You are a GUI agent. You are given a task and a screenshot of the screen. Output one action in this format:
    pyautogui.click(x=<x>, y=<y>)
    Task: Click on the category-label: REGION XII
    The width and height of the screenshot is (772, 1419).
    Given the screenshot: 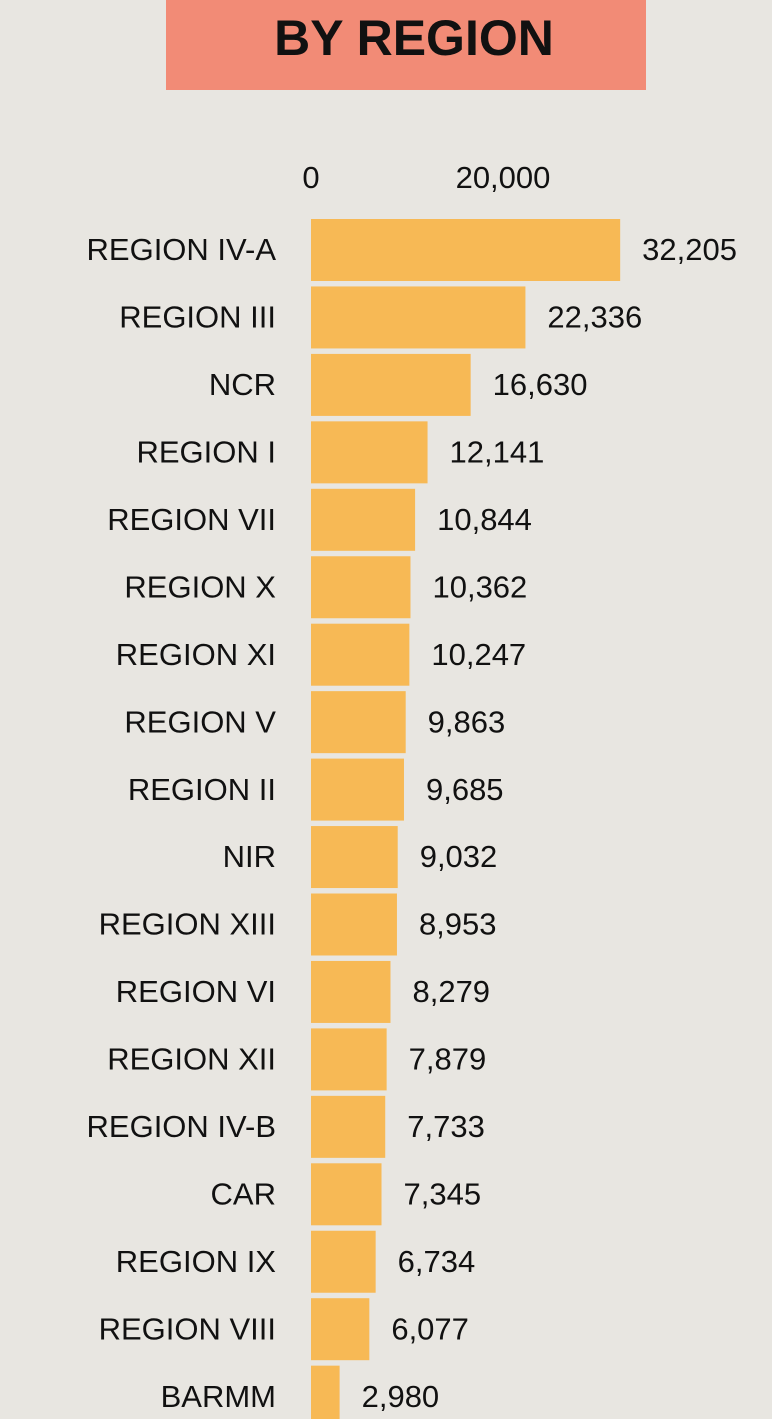 What is the action you would take?
    pyautogui.click(x=191, y=1059)
    